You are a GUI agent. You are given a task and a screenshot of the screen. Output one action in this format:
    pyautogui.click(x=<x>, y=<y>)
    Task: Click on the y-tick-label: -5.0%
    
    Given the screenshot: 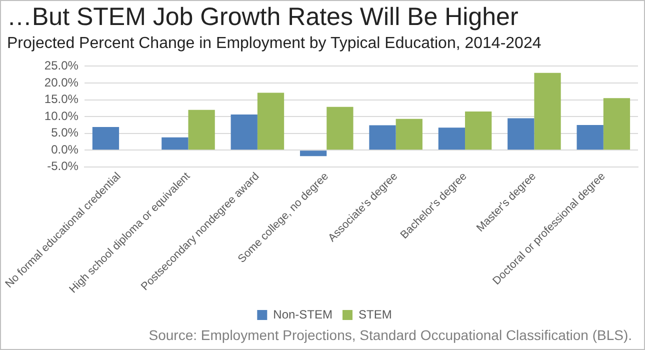 What is the action you would take?
    pyautogui.click(x=63, y=166)
    